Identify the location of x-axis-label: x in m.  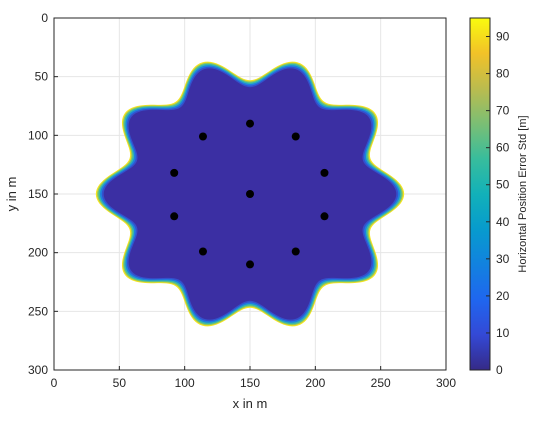
(250, 403).